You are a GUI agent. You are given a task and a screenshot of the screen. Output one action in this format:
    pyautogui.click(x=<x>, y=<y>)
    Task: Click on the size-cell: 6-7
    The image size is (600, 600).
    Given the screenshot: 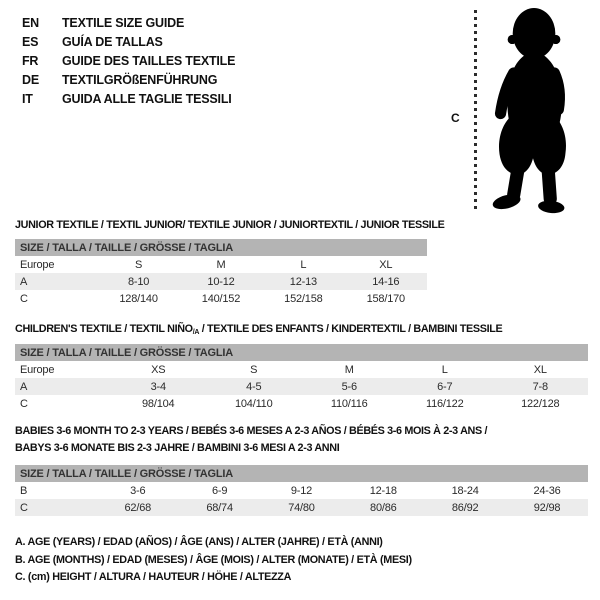 What is the action you would take?
    pyautogui.click(x=445, y=386)
    